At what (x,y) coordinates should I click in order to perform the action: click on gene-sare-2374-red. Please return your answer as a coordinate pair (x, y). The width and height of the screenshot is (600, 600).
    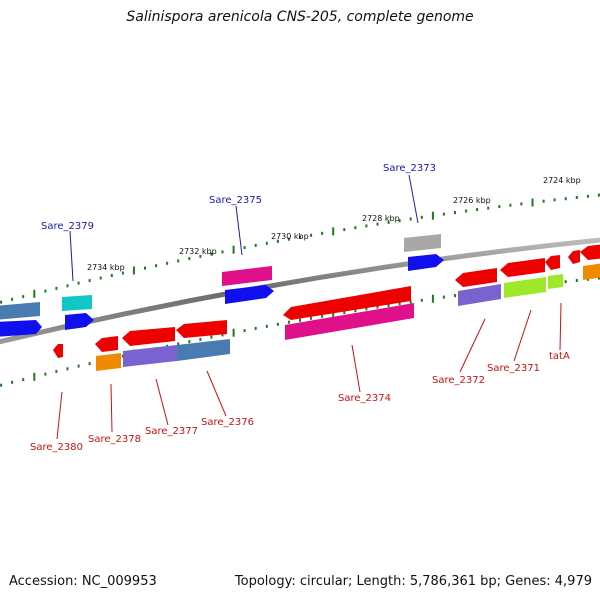
    Looking at the image, I should click on (347, 303).